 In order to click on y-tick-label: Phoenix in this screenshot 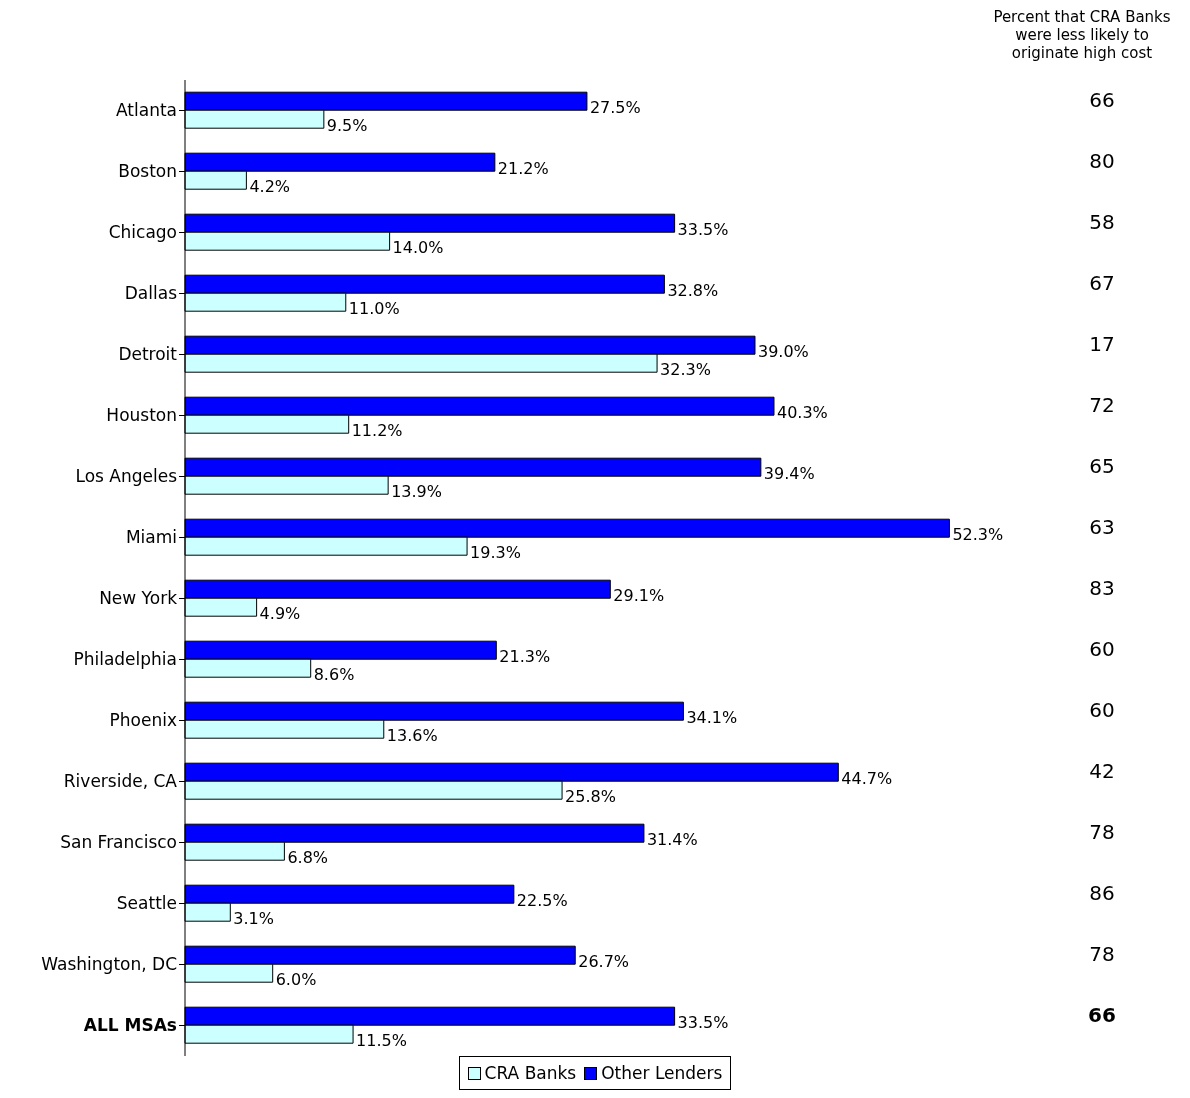, I will do `click(143, 719)`.